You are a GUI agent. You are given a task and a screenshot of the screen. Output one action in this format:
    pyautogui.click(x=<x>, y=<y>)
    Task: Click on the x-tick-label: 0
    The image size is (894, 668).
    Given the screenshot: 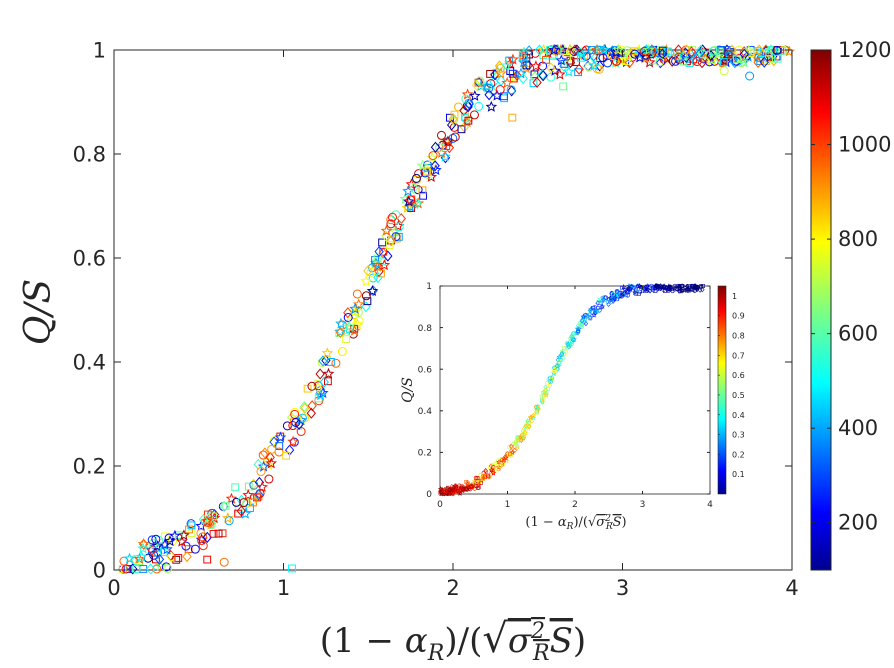 What is the action you would take?
    pyautogui.click(x=113, y=588)
    